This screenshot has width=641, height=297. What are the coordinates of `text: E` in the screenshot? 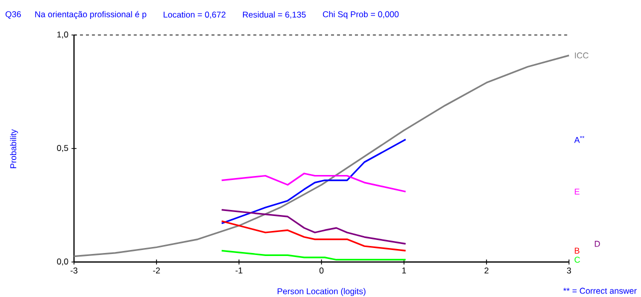 It's located at (577, 191).